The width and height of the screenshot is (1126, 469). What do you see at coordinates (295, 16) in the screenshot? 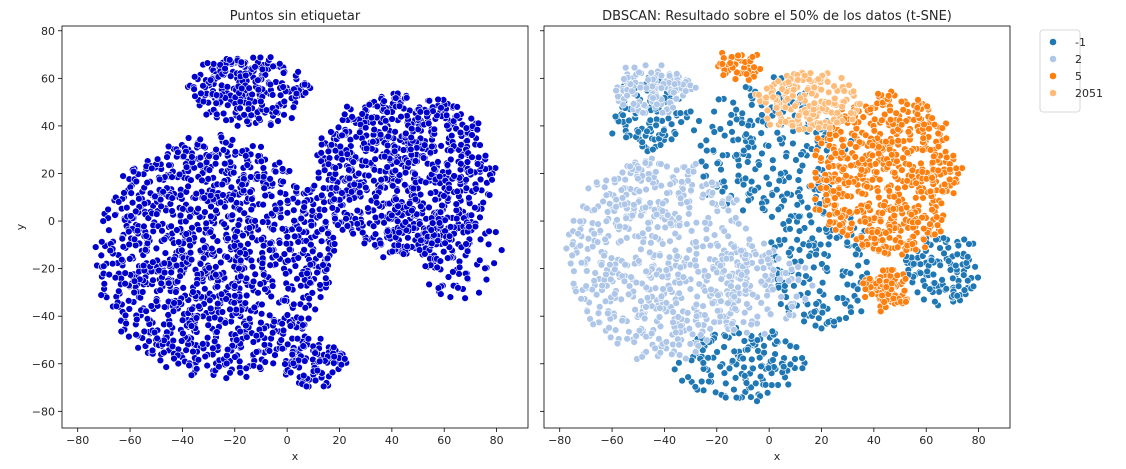
I see `chart-title: Puntos sin etiquetar` at bounding box center [295, 16].